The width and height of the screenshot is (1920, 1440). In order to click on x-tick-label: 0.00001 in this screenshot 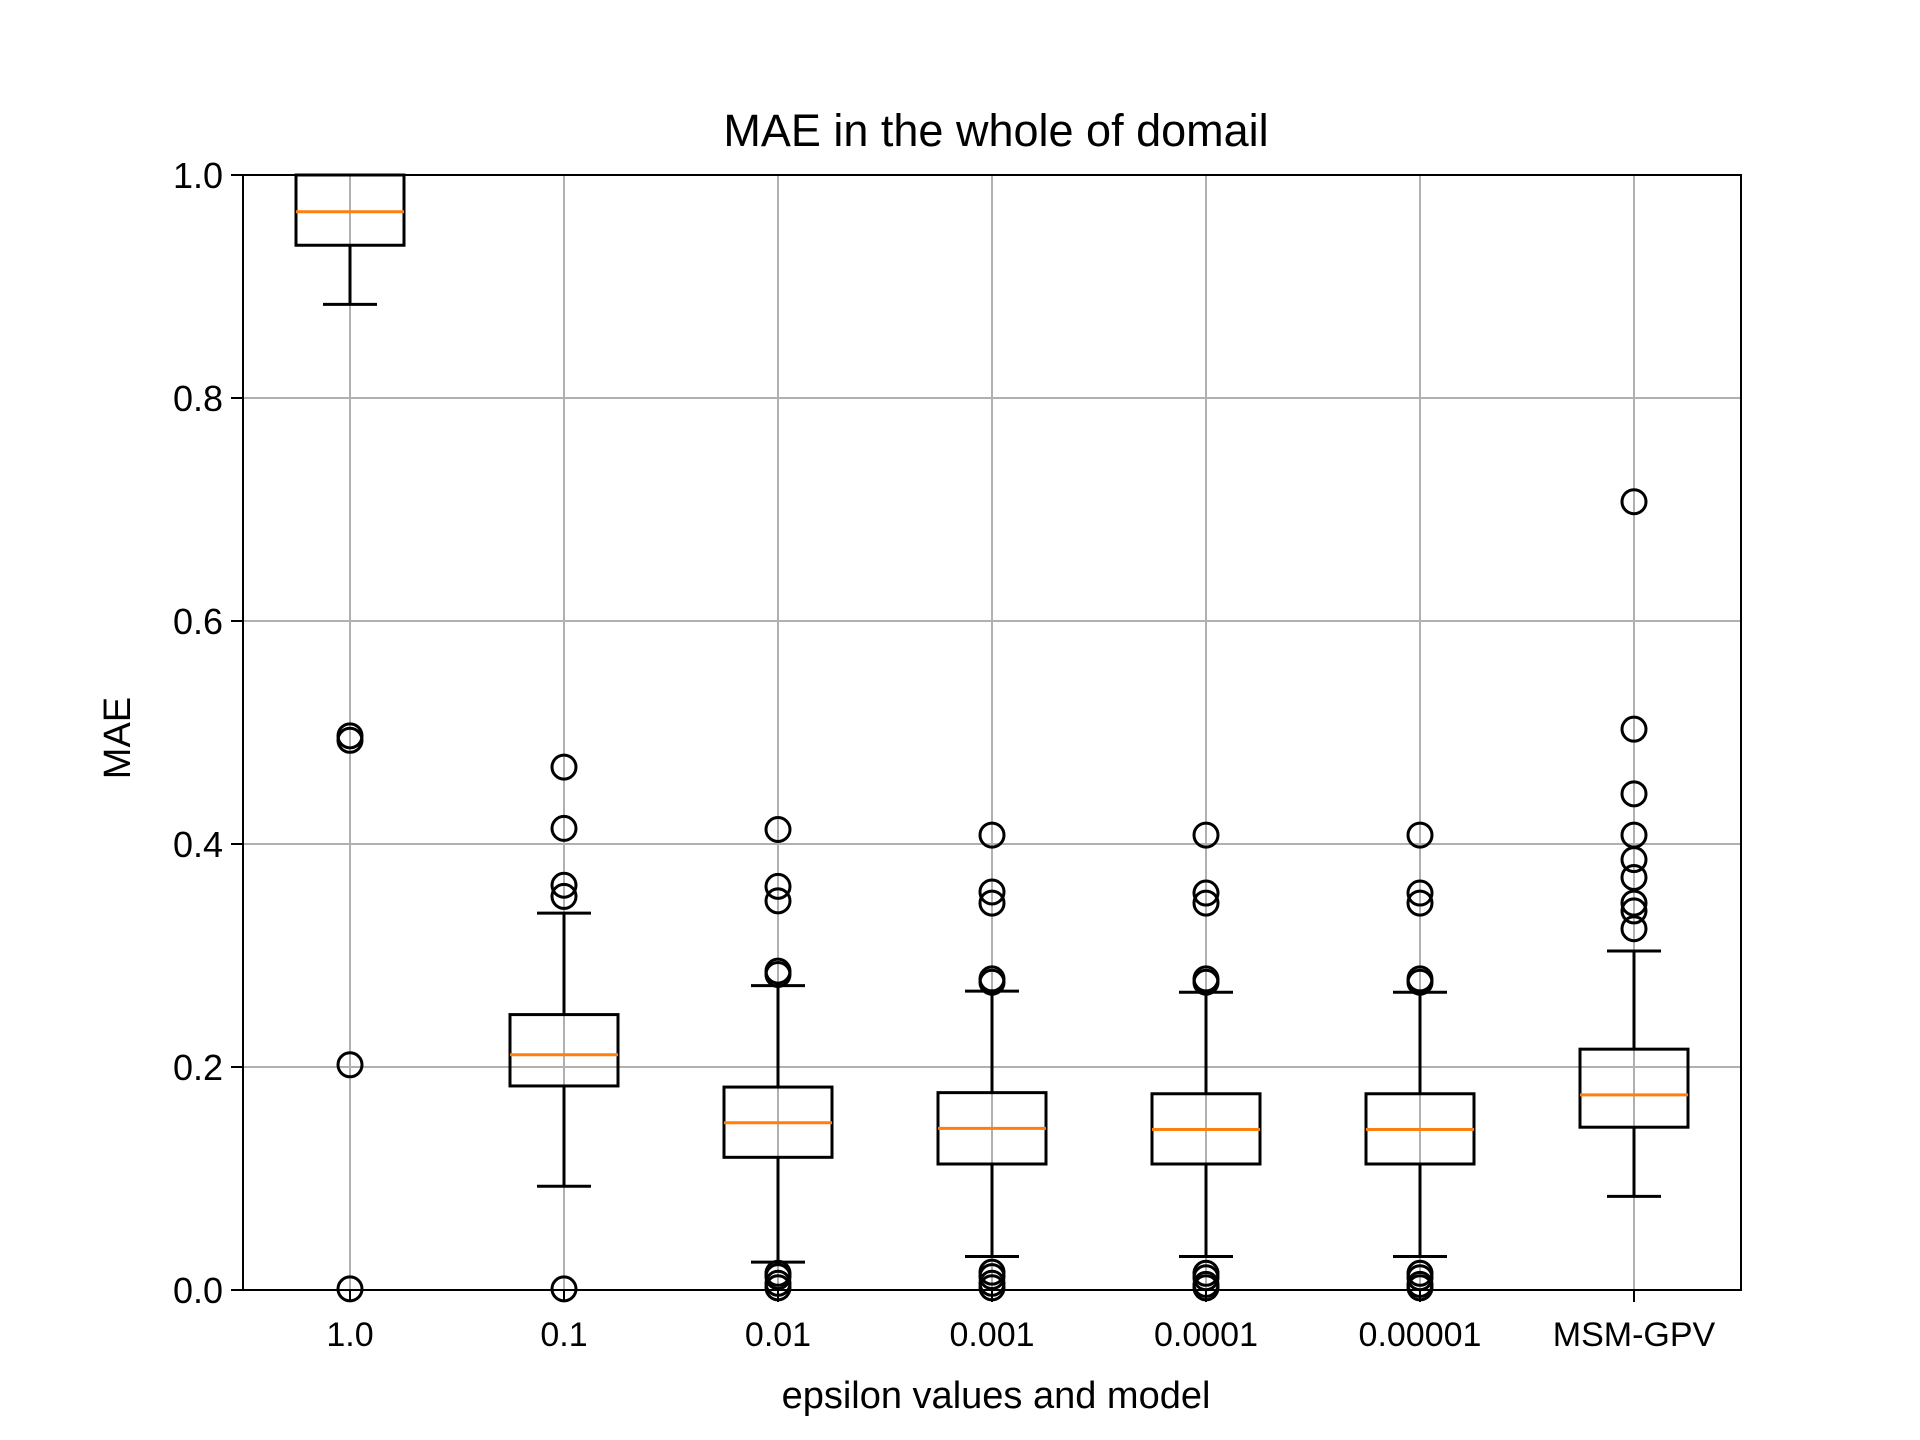, I will do `click(1420, 1335)`.